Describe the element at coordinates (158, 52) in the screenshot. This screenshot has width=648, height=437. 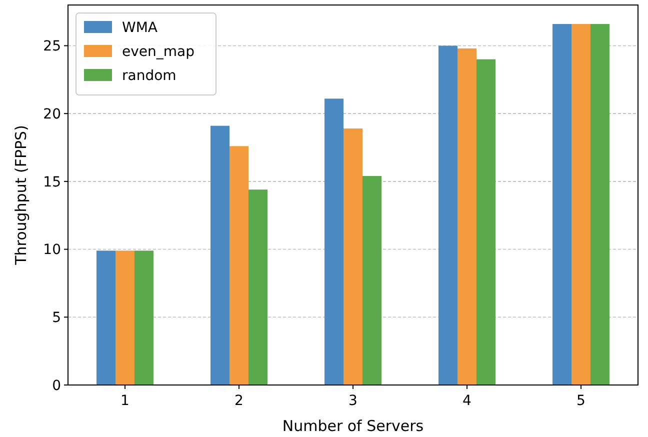
I see `legend-label: even_map` at that location.